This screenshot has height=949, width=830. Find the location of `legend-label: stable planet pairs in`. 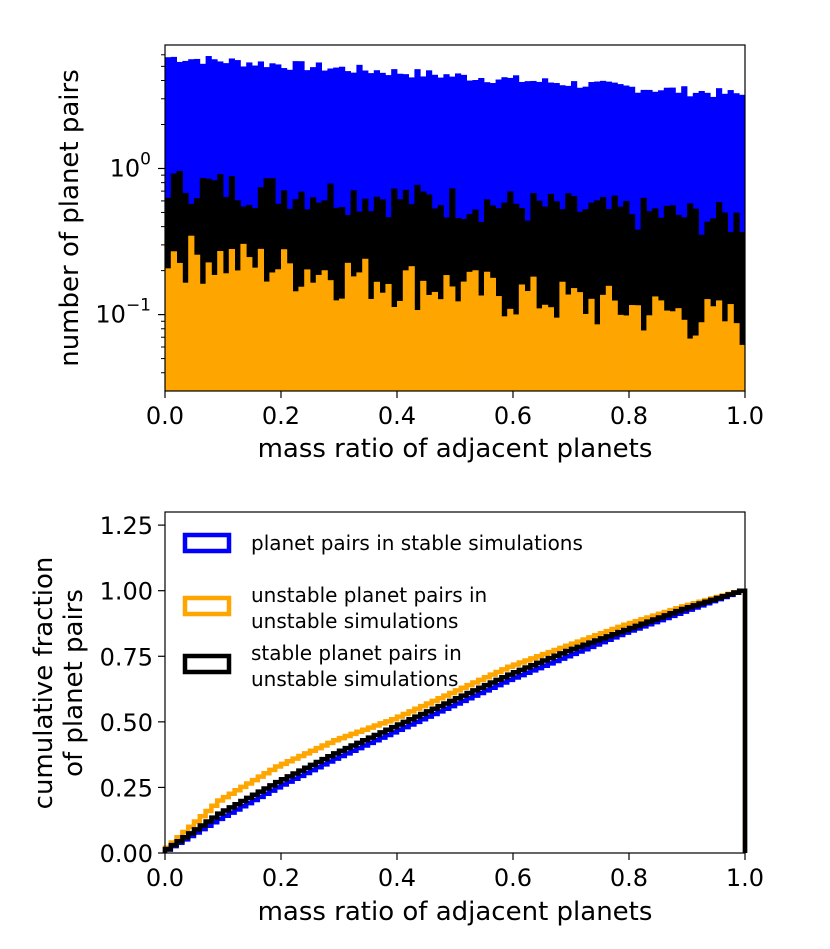

legend-label: stable planet pairs in is located at coordinates (356, 653).